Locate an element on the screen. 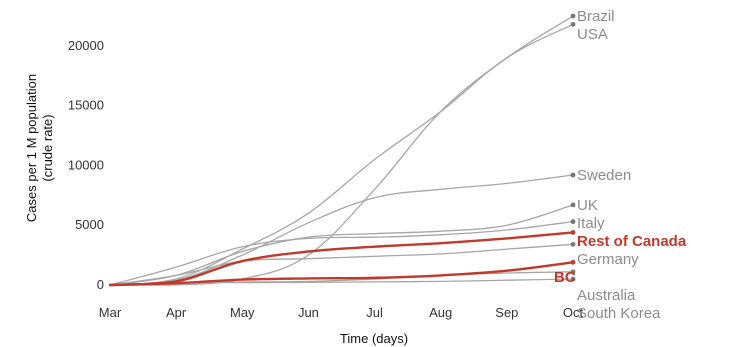 The height and width of the screenshot is (347, 731). series-end-point-rest-of-canada is located at coordinates (573, 232).